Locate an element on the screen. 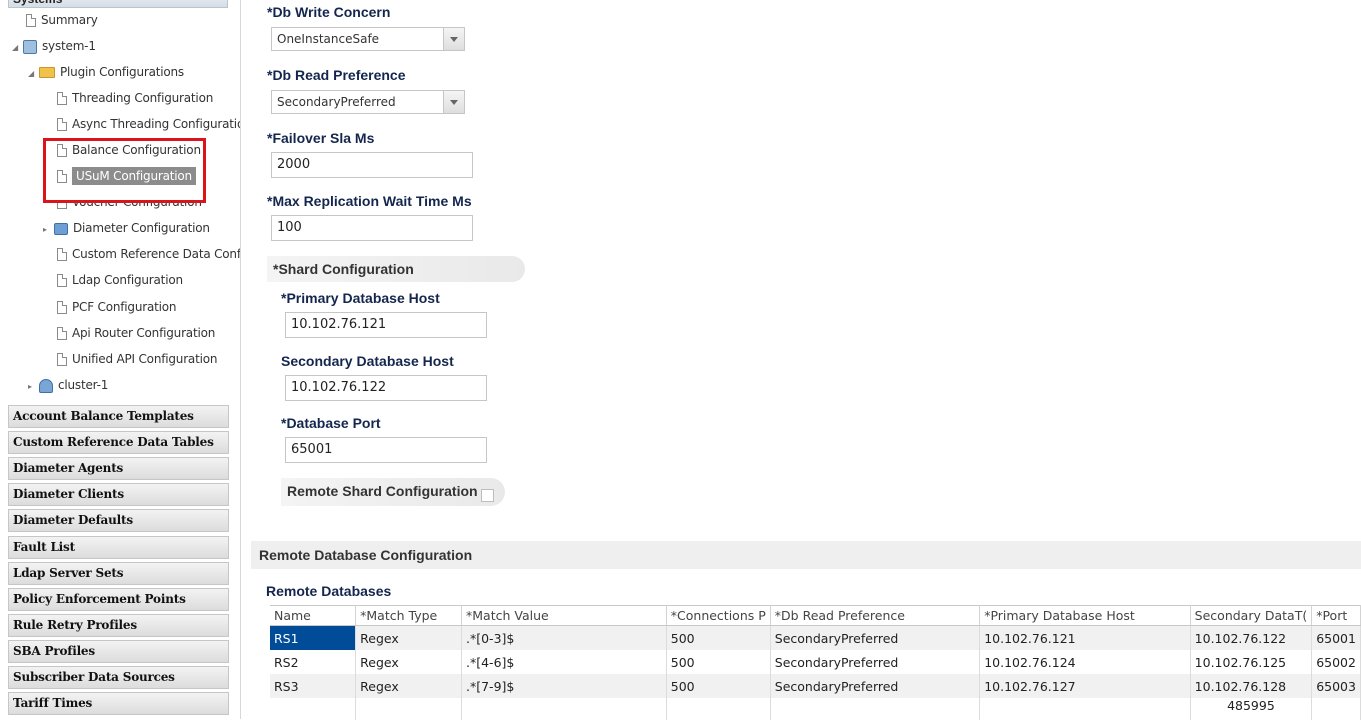 This screenshot has width=1361, height=720. remote-shard-configuration-row: Remote Shard Configuration is located at coordinates (393, 492).